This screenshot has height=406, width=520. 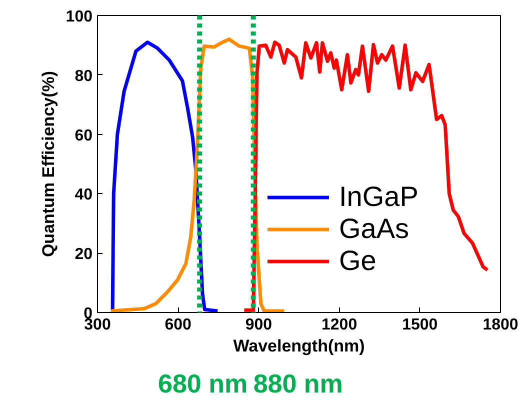 I want to click on y-axis-title: Quantum Efficiency(%), so click(x=48, y=164).